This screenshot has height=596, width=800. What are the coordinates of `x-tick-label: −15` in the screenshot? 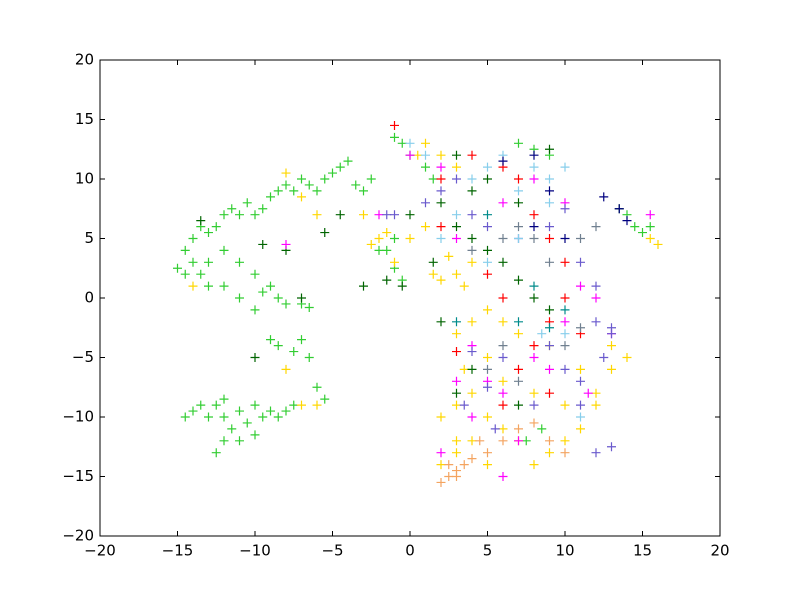 It's located at (178, 551).